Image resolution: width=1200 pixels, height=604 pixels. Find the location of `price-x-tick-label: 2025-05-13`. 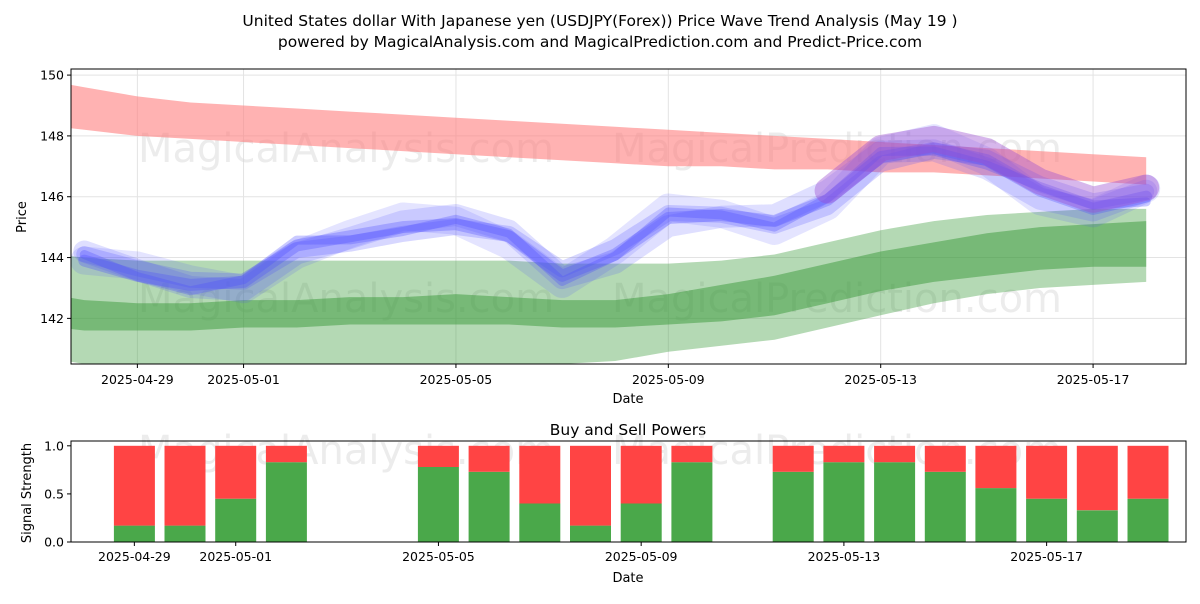

price-x-tick-label: 2025-05-13 is located at coordinates (880, 379).